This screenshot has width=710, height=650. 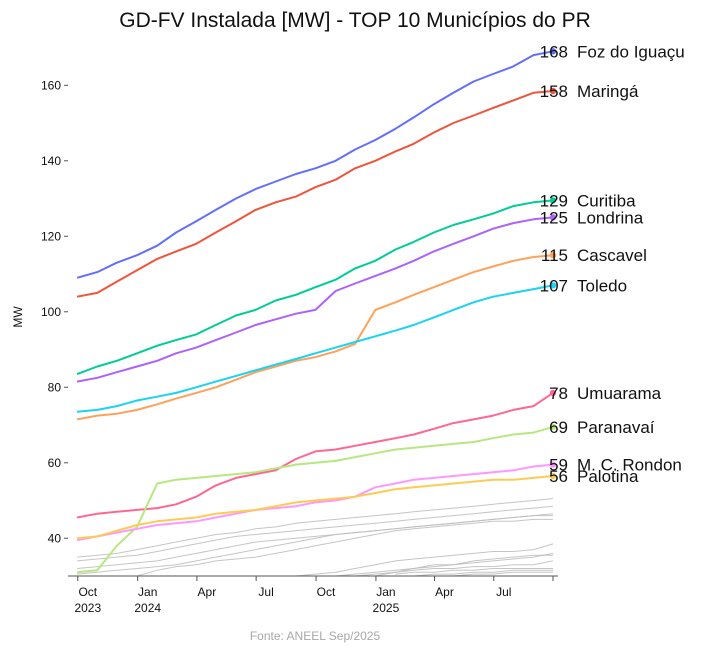 What do you see at coordinates (558, 393) in the screenshot?
I see `end-value-umuarama: 78` at bounding box center [558, 393].